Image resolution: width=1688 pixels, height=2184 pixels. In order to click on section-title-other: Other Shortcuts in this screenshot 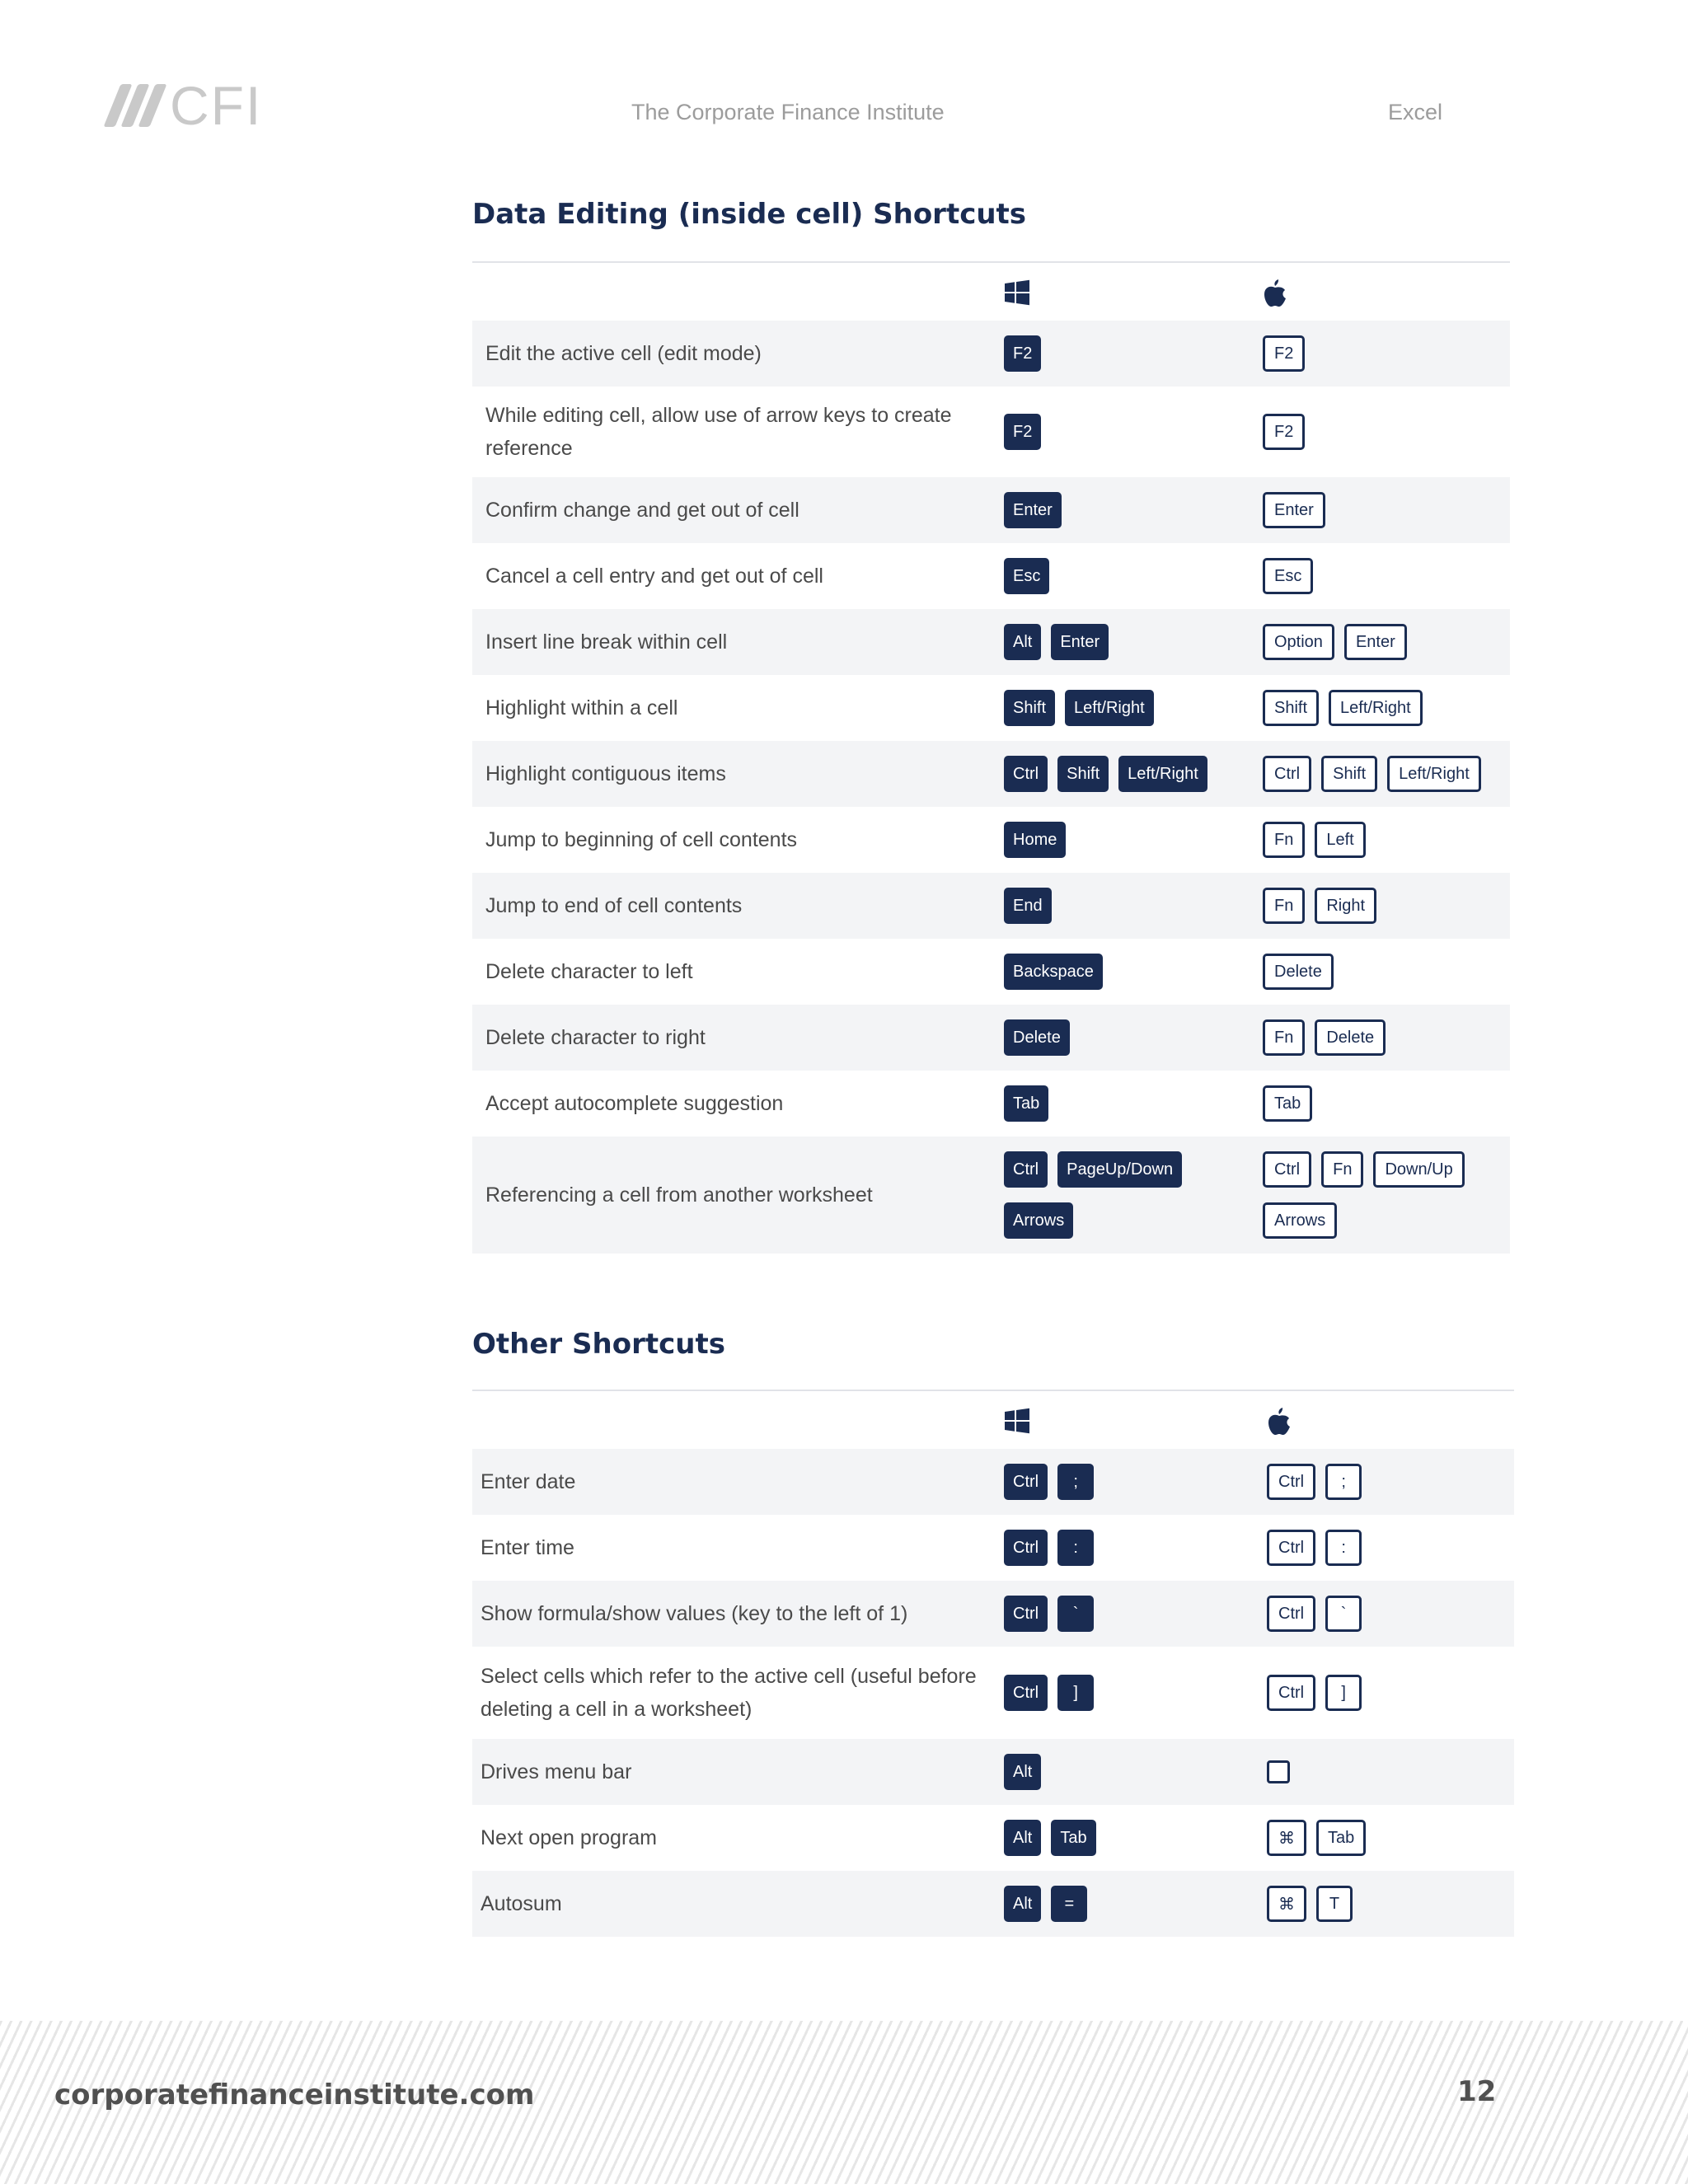, I will do `click(598, 1344)`.